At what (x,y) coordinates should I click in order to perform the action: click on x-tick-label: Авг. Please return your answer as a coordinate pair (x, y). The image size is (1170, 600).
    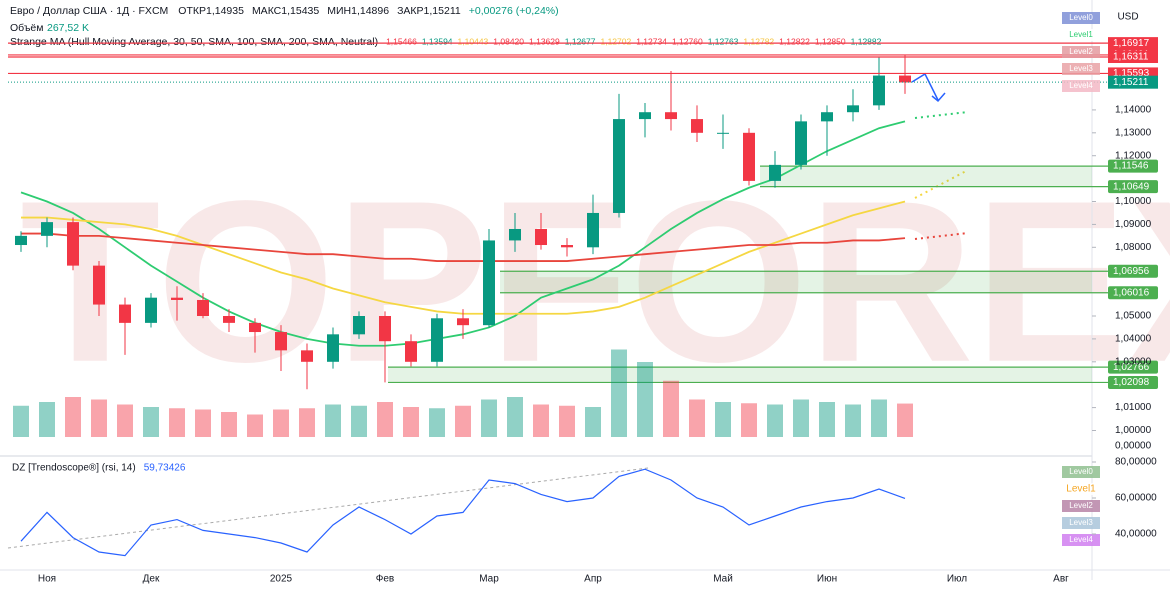
    Looking at the image, I should click on (1061, 579).